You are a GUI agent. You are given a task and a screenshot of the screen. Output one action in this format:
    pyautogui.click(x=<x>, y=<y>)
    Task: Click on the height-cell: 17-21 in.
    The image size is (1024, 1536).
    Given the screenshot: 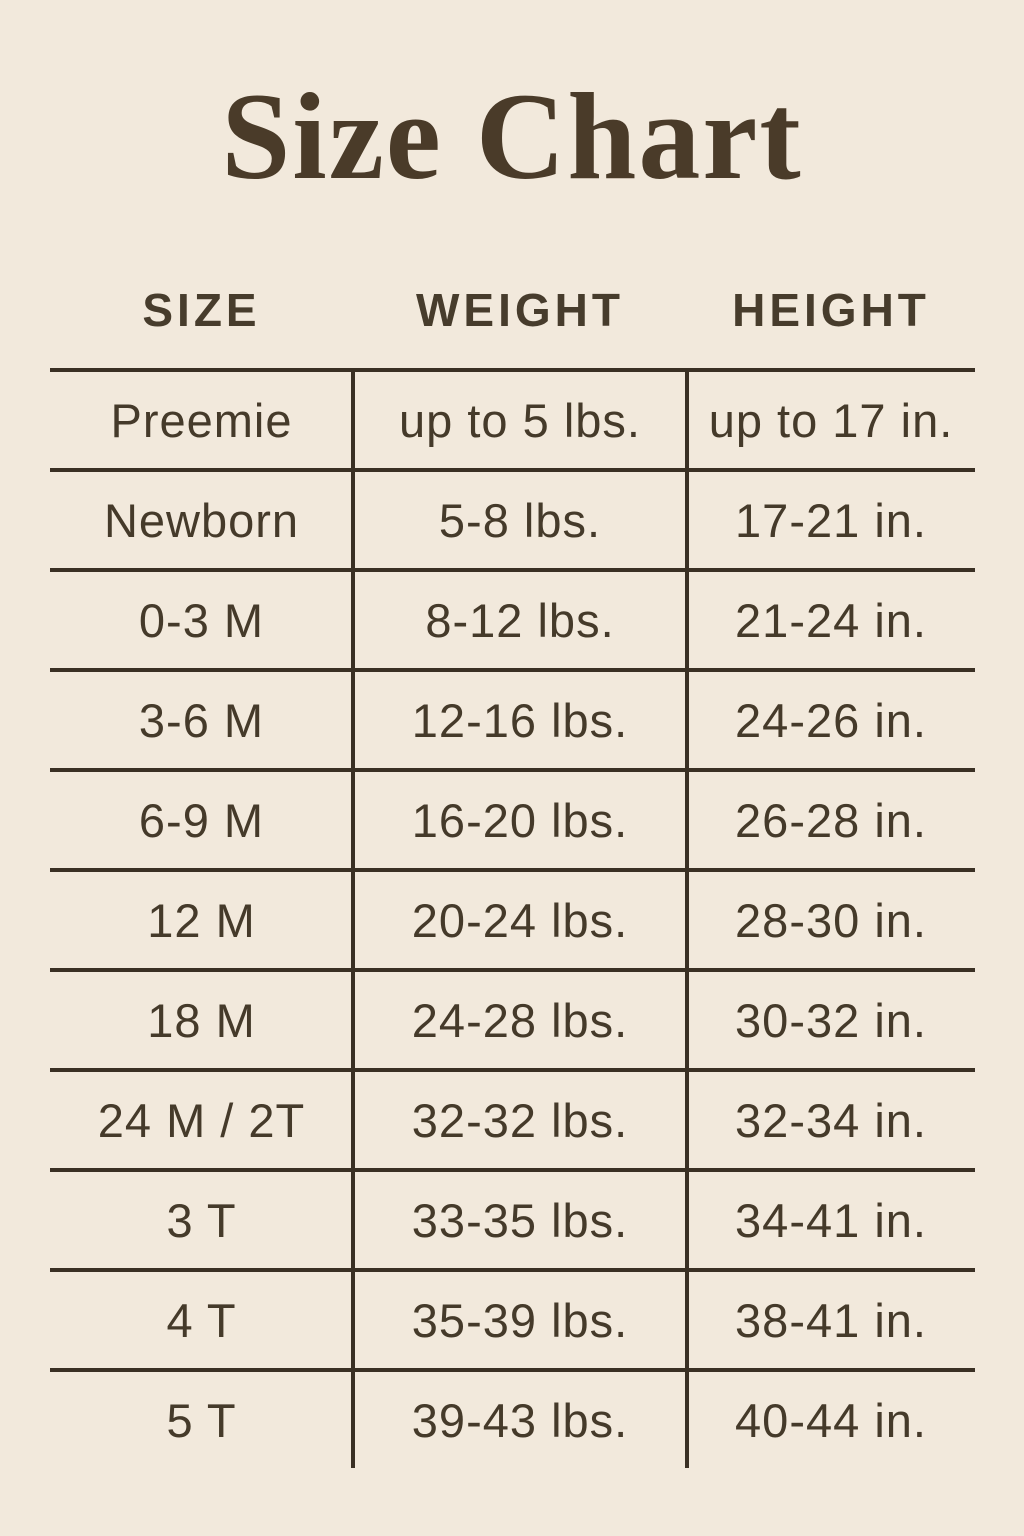 What is the action you would take?
    pyautogui.click(x=831, y=520)
    